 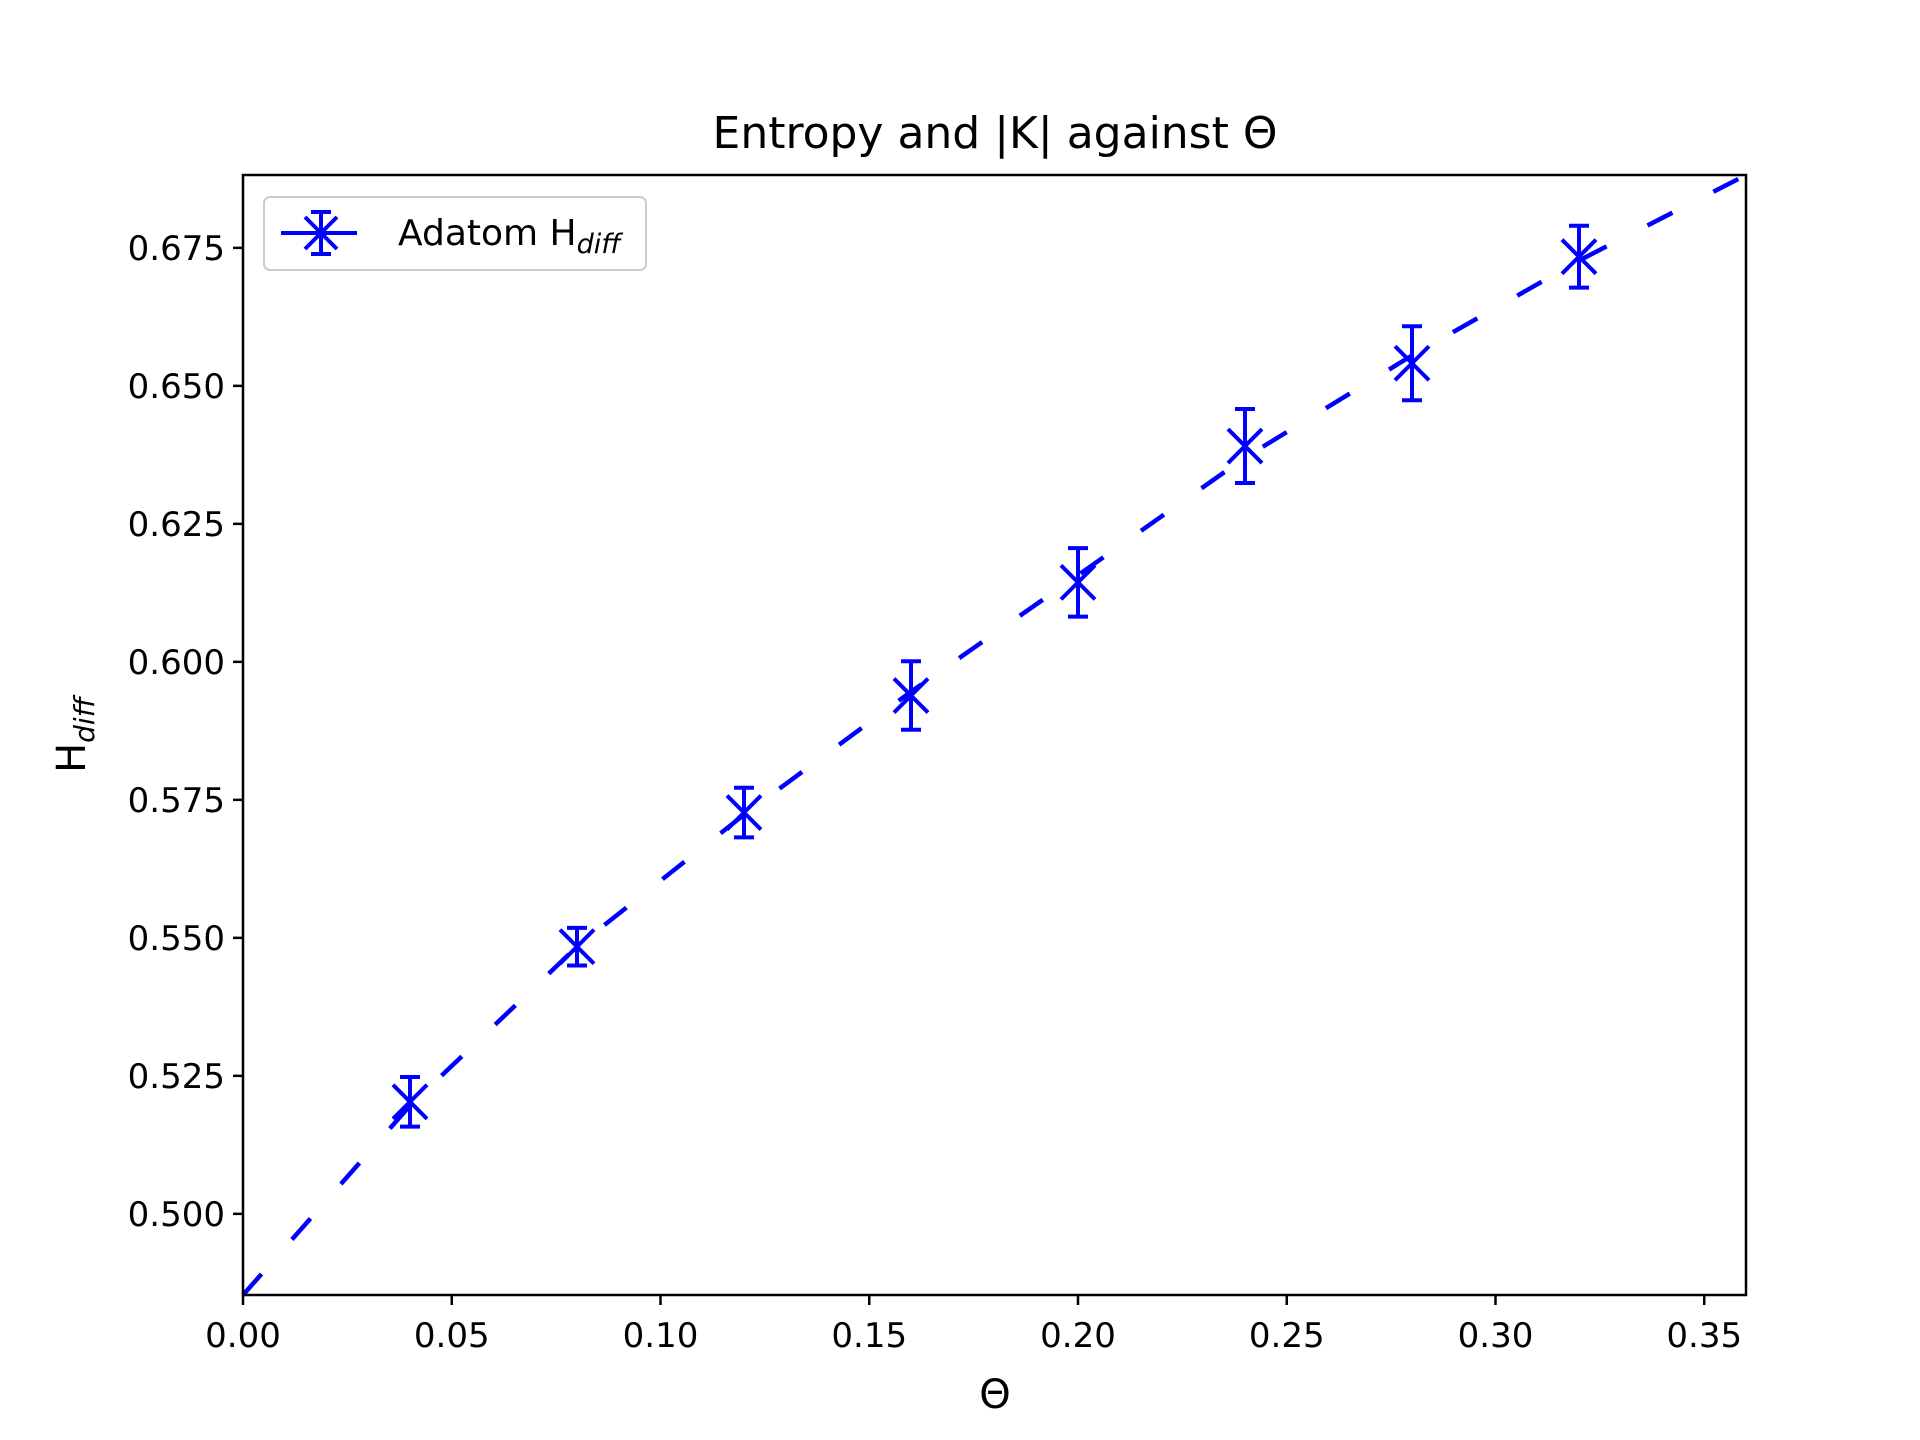 What do you see at coordinates (869, 1336) in the screenshot?
I see `x-tick-label: 0.15` at bounding box center [869, 1336].